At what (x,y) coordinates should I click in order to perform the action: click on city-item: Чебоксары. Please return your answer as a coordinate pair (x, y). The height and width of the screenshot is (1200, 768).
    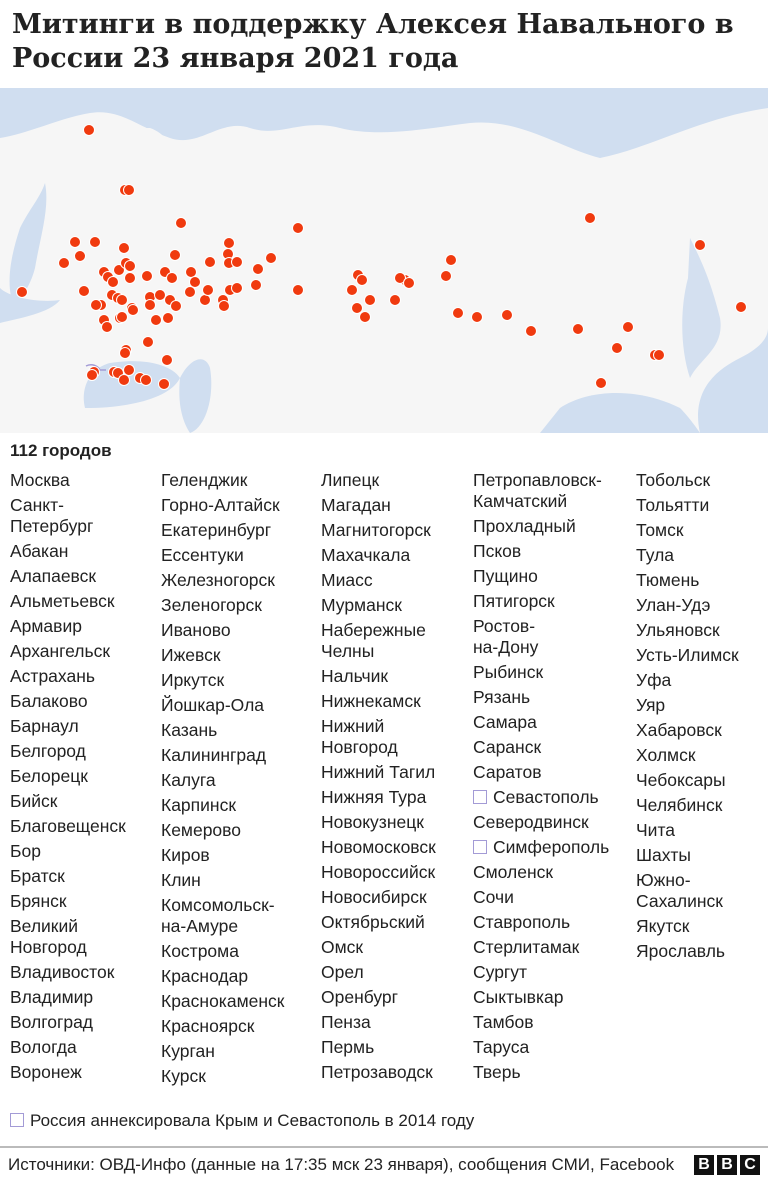
    Looking at the image, I should click on (687, 780).